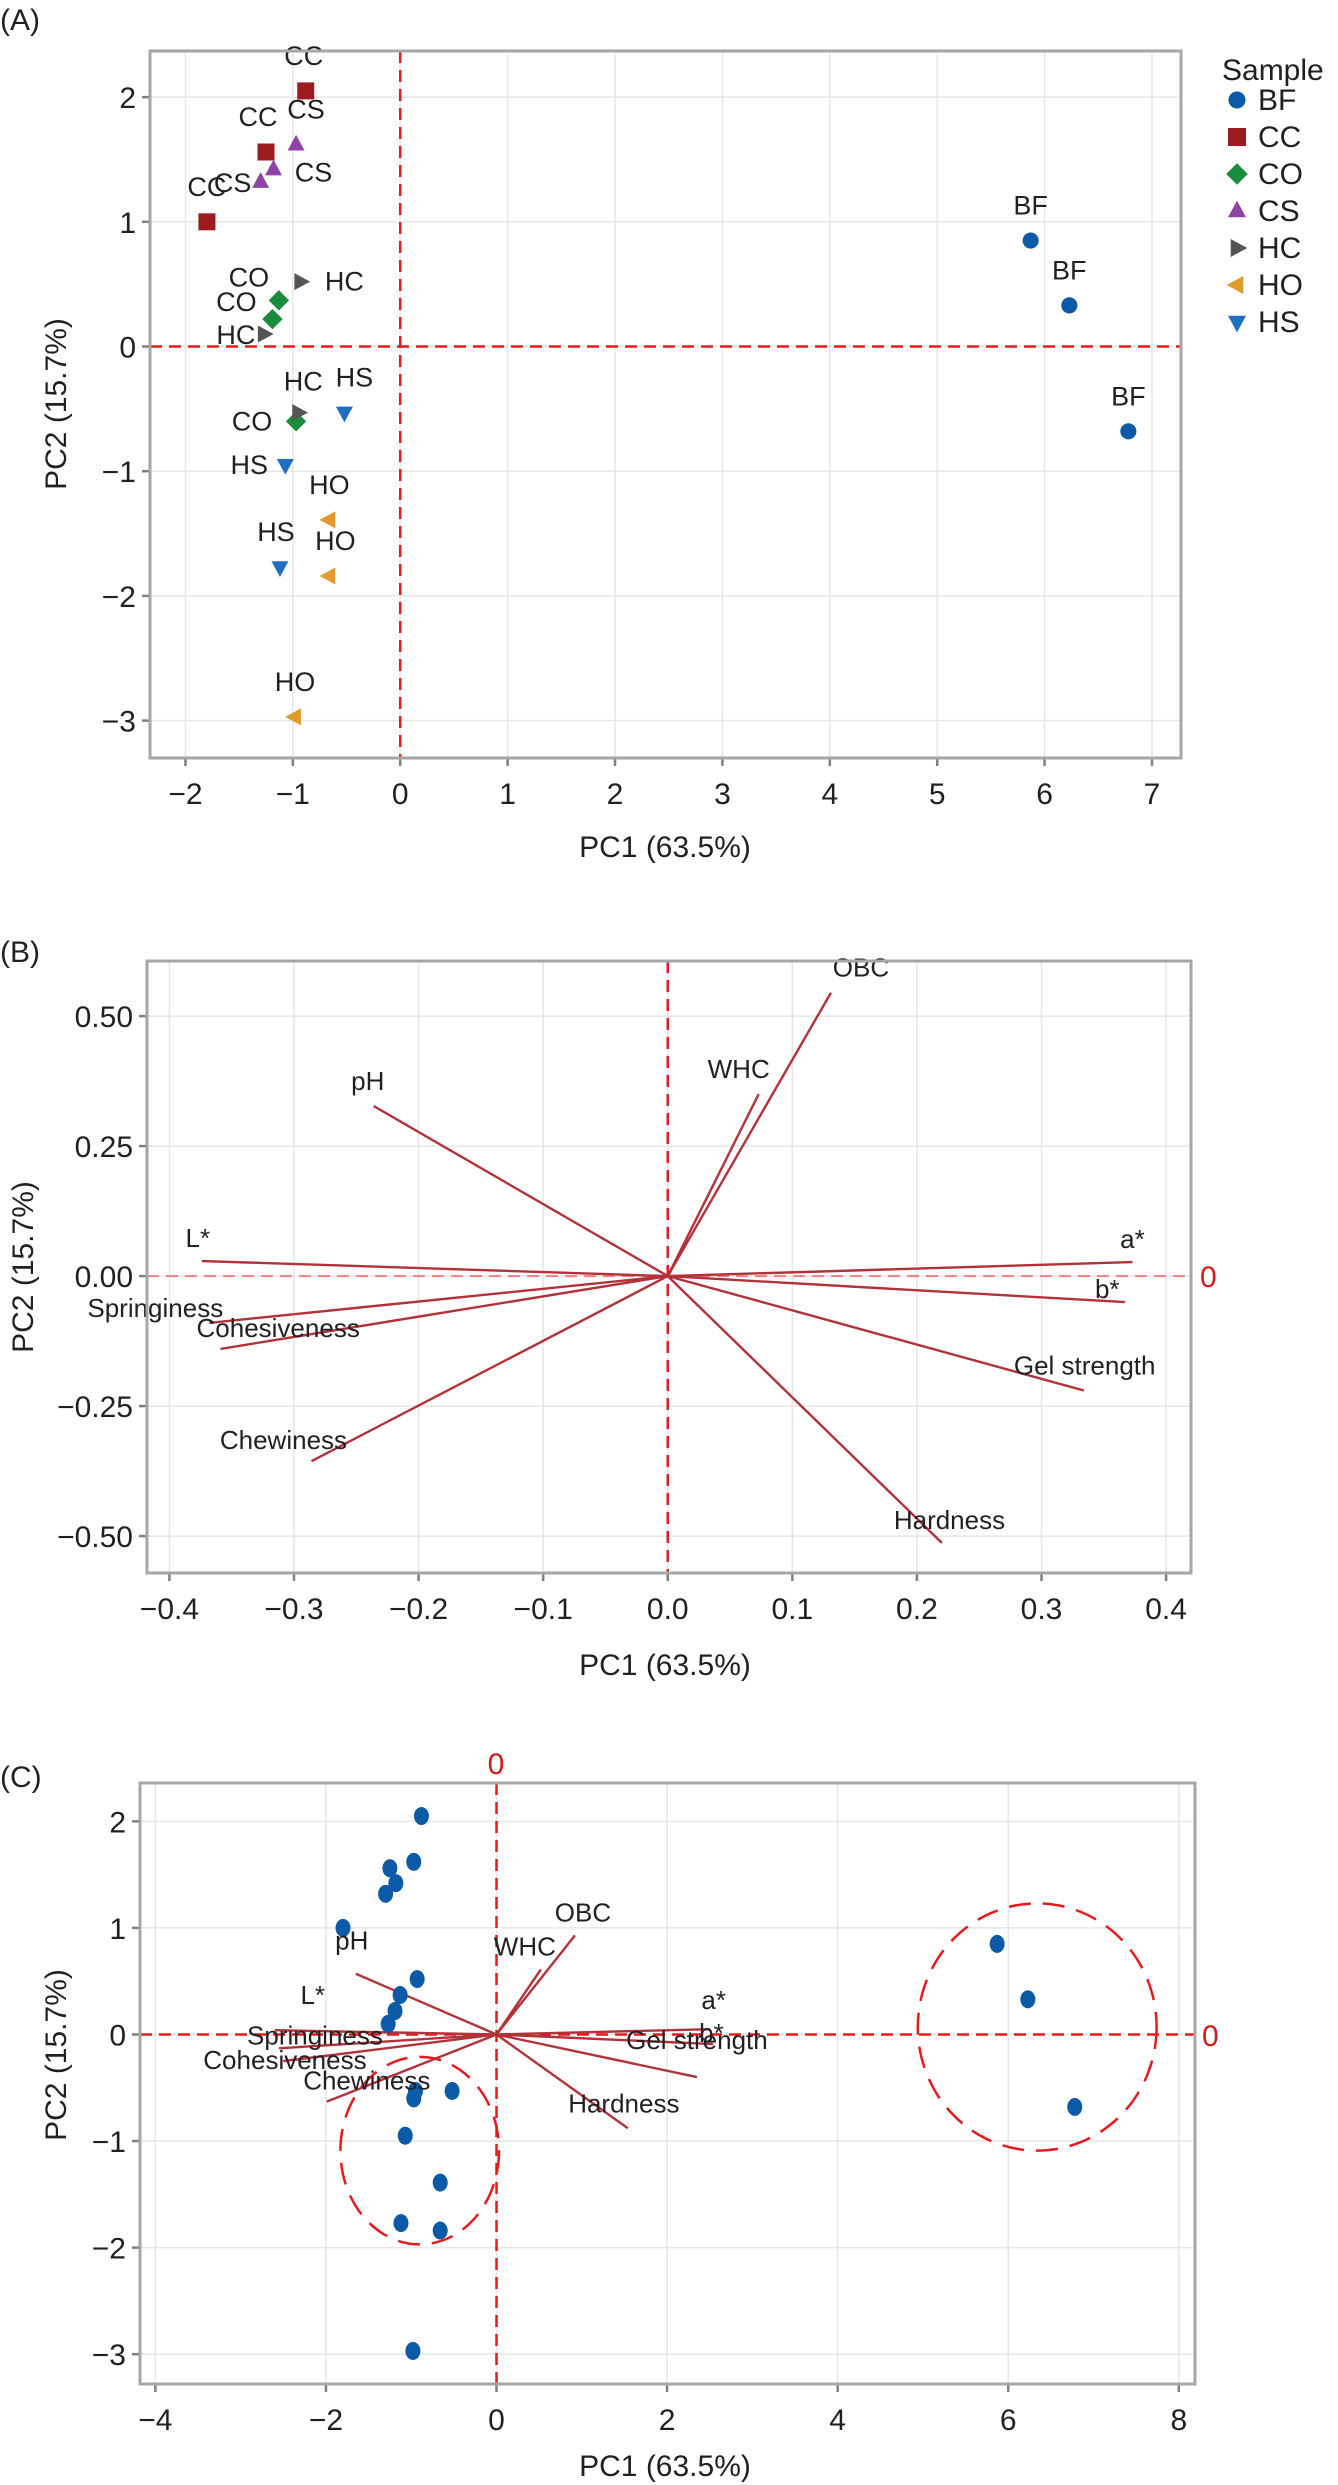 The image size is (1338, 2485). I want to click on legend-entries: BF CC CO CS HC HO HS, so click(1264, 211).